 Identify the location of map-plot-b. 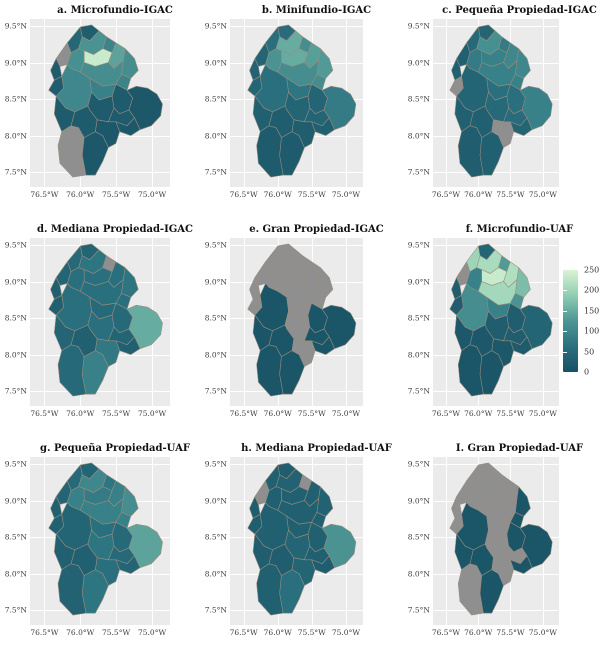
(296, 103).